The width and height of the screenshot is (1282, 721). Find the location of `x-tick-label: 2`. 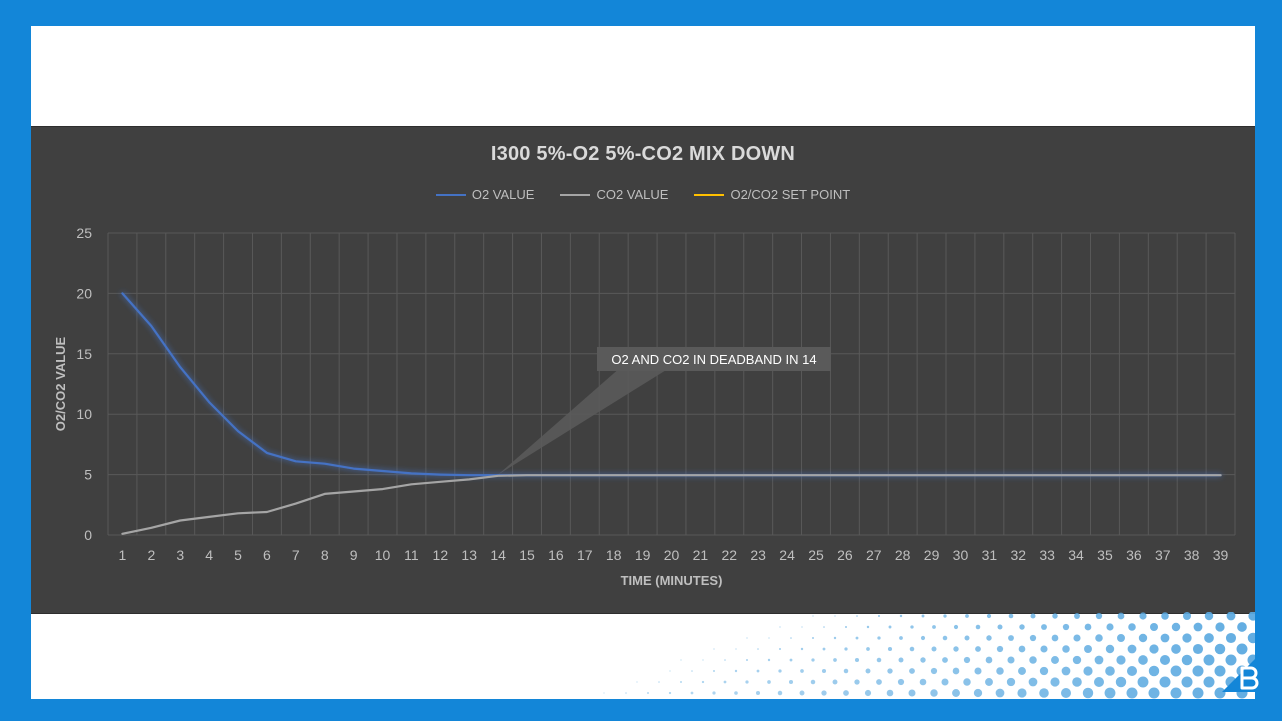

x-tick-label: 2 is located at coordinates (151, 555).